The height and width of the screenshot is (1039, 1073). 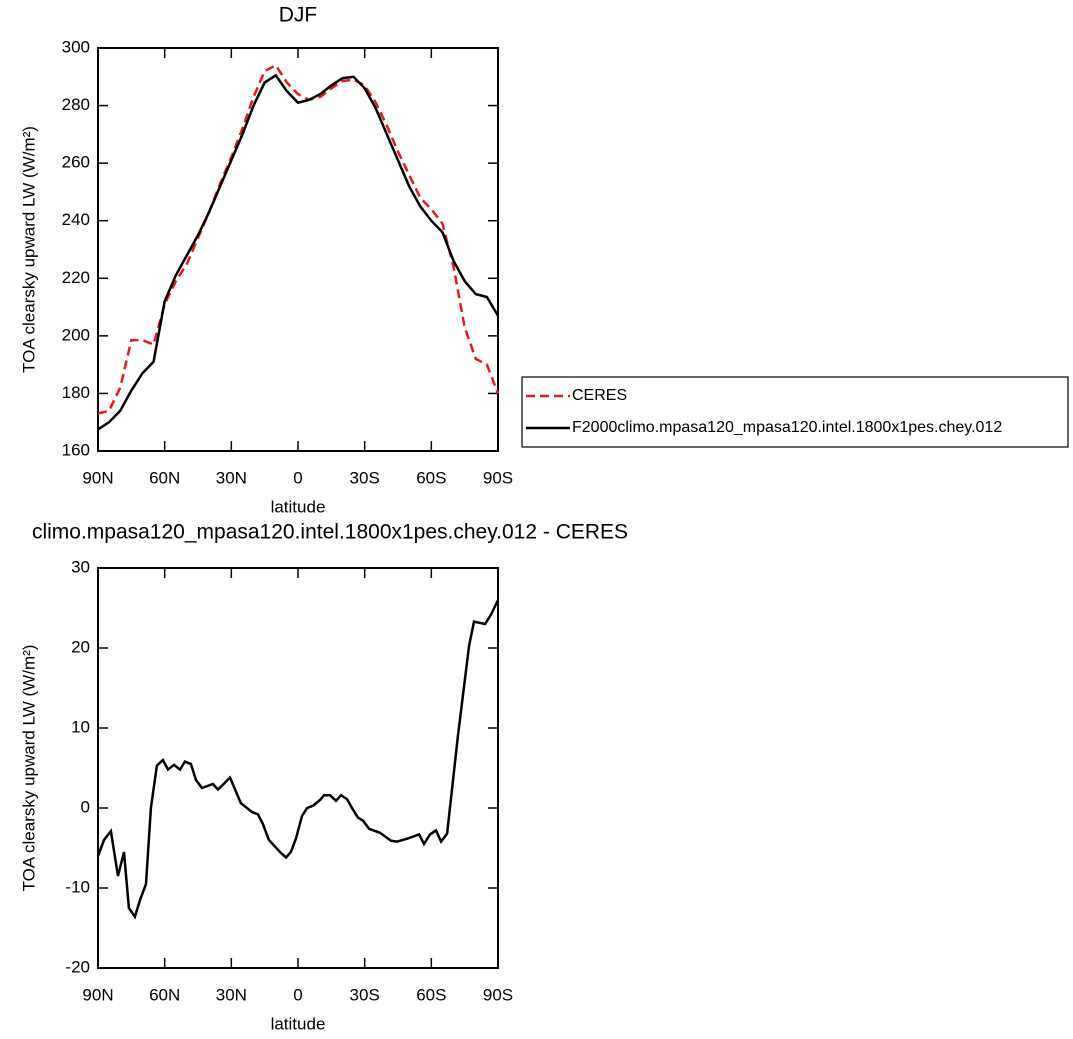 What do you see at coordinates (76, 46) in the screenshot?
I see `y-tick-label: 300` at bounding box center [76, 46].